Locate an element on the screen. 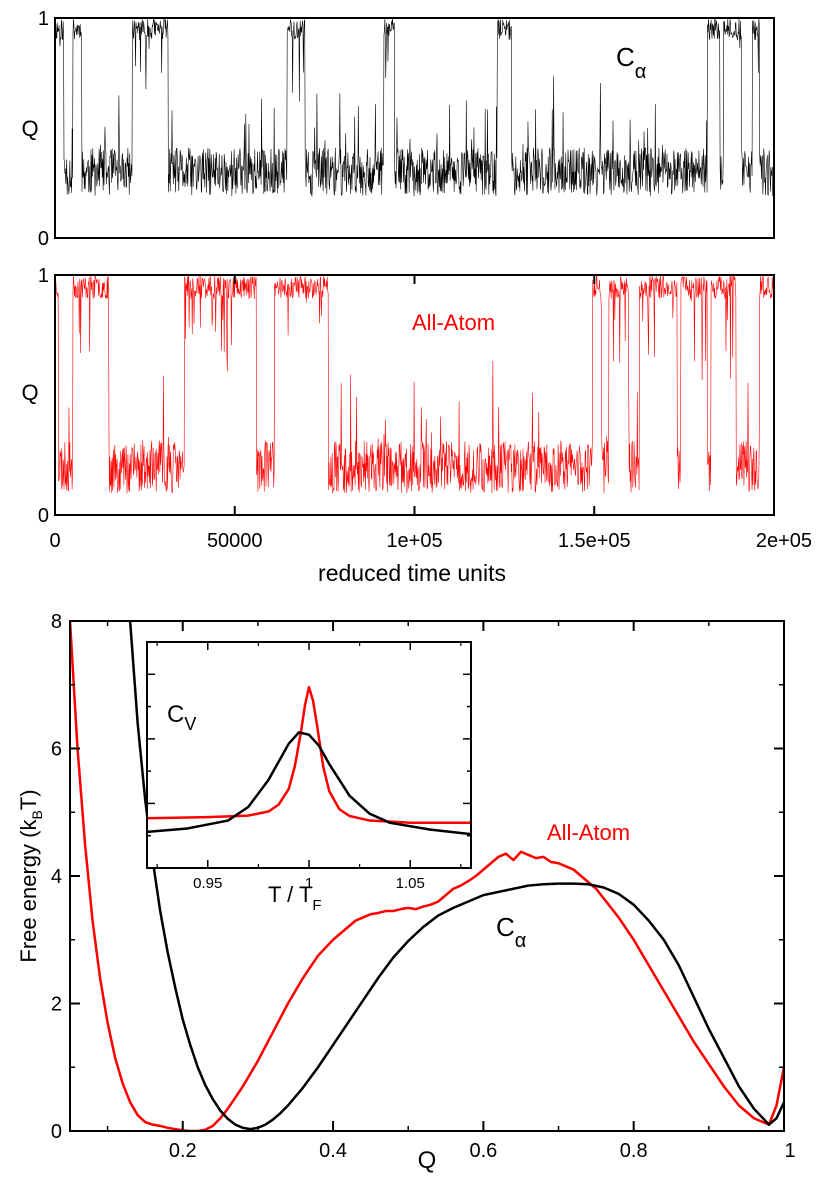  inset-series-c-alpha is located at coordinates (309, 783).